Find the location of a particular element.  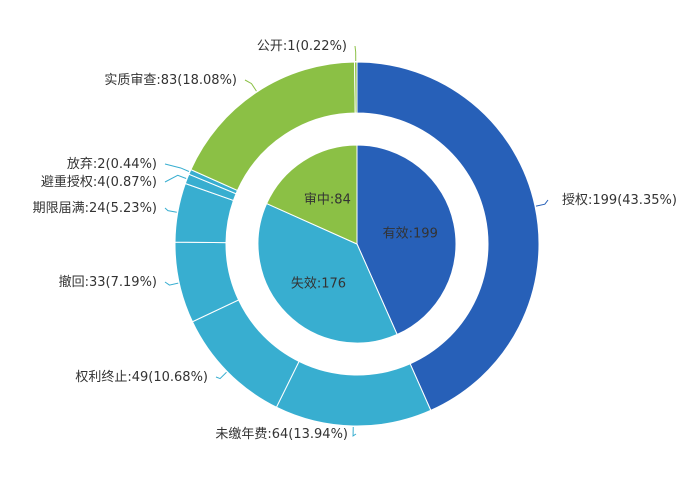

outer-label-4: 期限届满:24(5.23%) is located at coordinates (95, 208).